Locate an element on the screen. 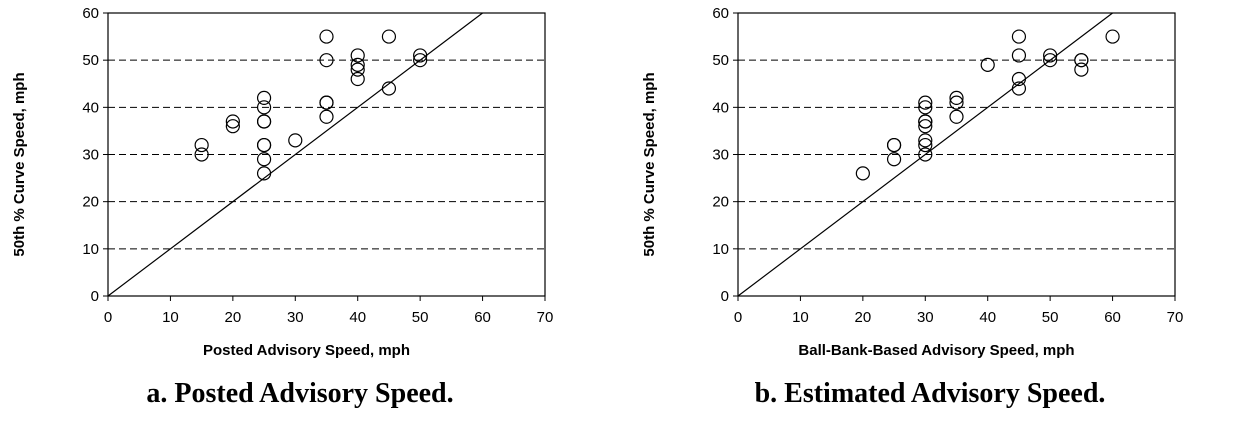 This screenshot has width=1233, height=434. x-axis-title: Ball-Bank-Based Advisory Speed, mph is located at coordinates (936, 350).